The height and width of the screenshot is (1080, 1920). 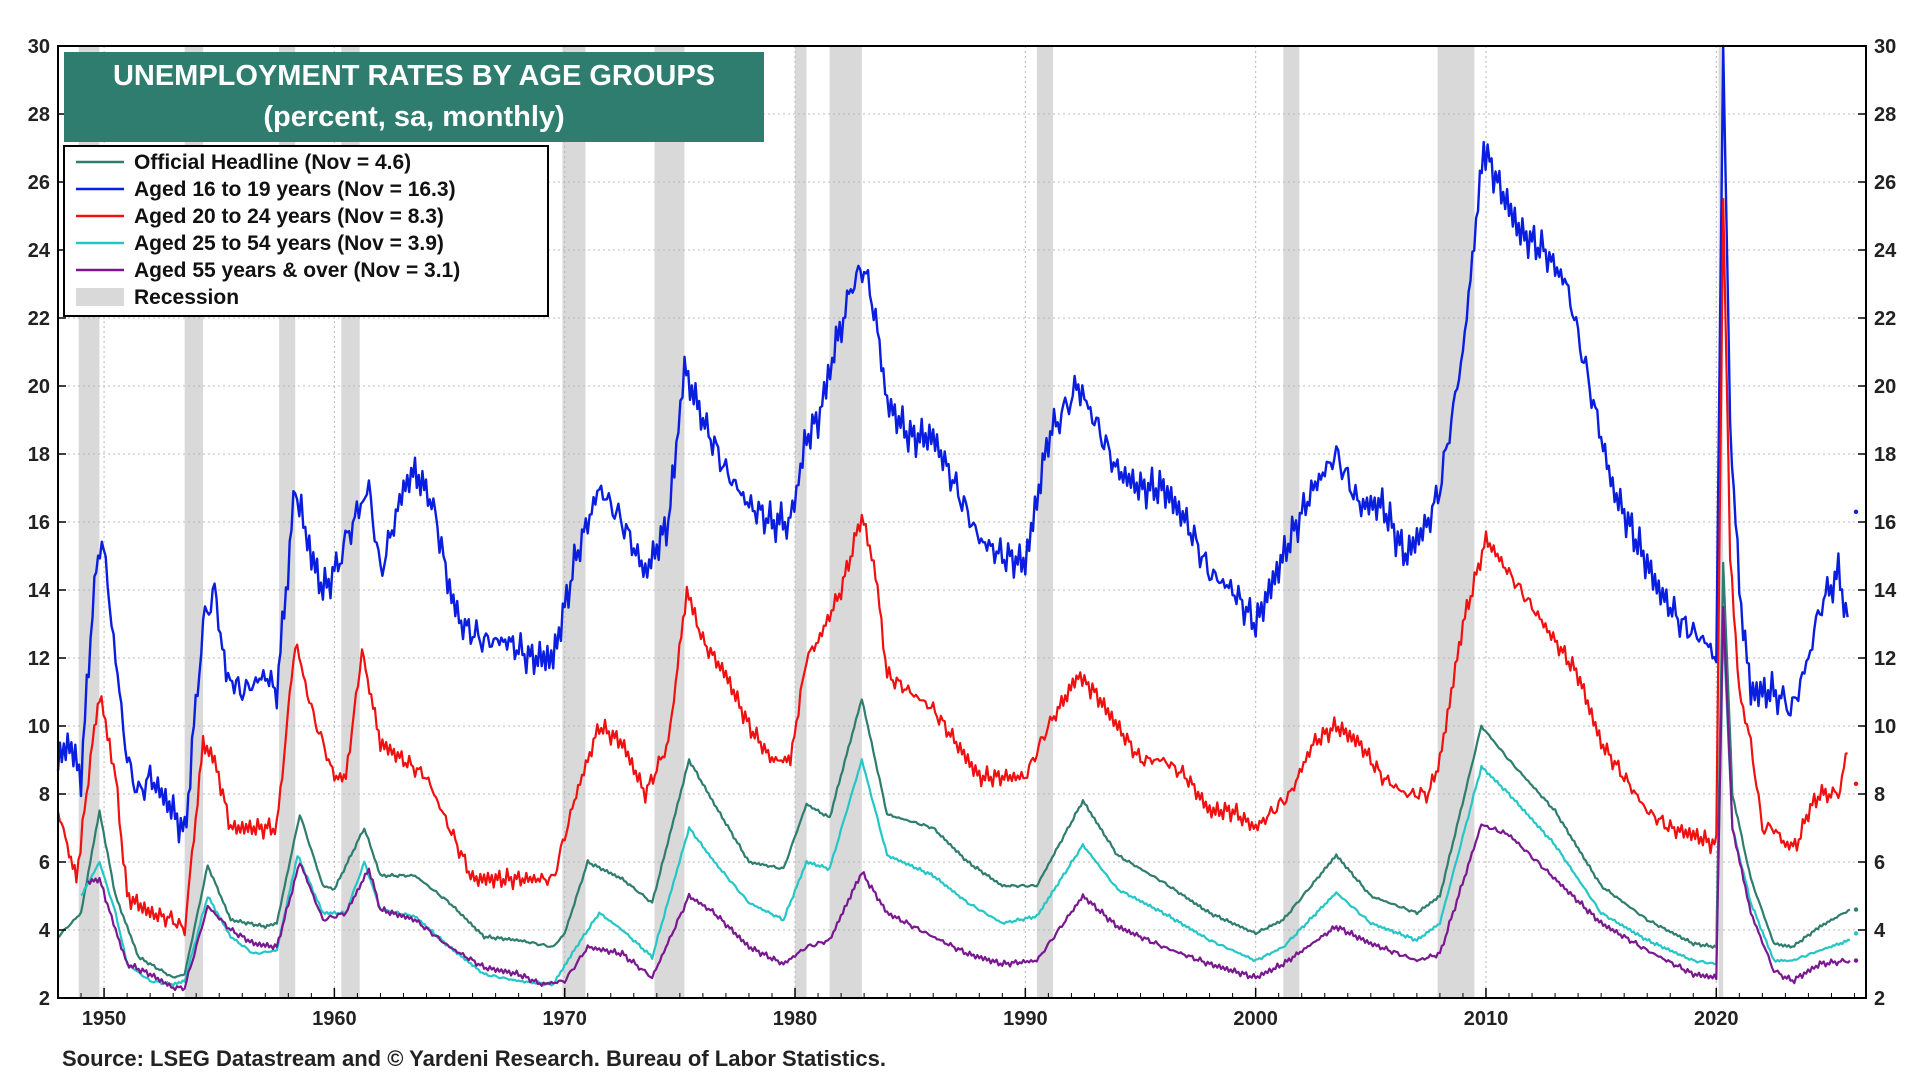 I want to click on legend-label: Aged 20 to 24 years (Nov = 8.3), so click(x=289, y=216).